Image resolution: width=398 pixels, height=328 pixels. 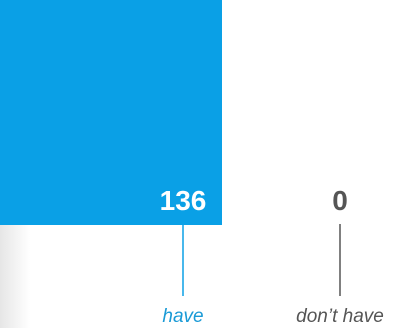 I want to click on category-label-have: have, so click(x=182, y=316).